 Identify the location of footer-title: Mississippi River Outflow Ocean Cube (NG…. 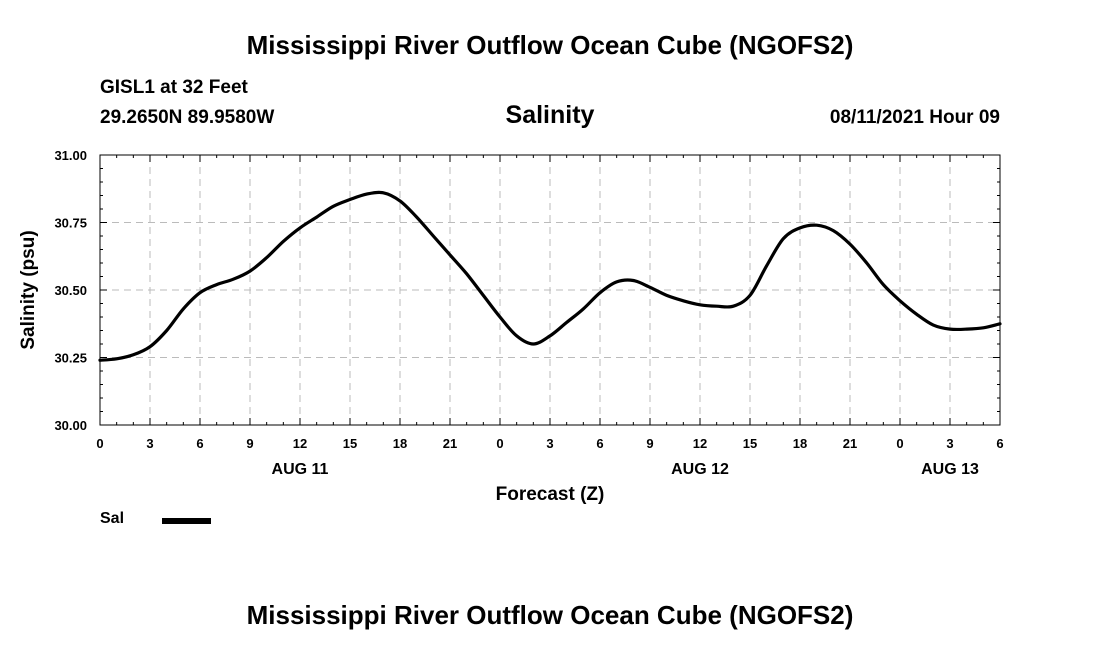
(550, 615).